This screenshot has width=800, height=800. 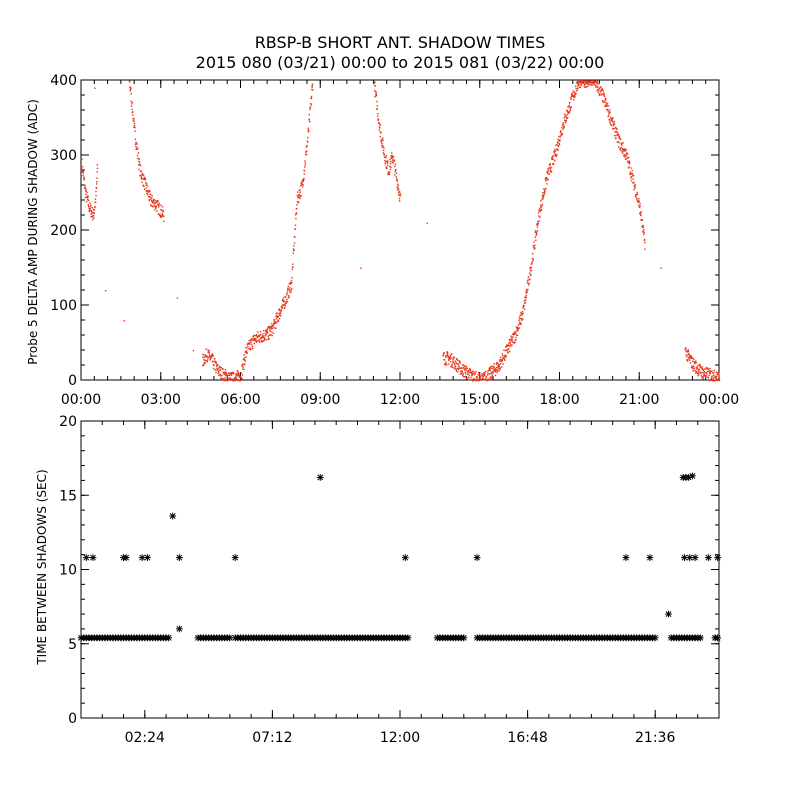 I want to click on bottom-x-tick-label: 02:24, so click(x=145, y=738).